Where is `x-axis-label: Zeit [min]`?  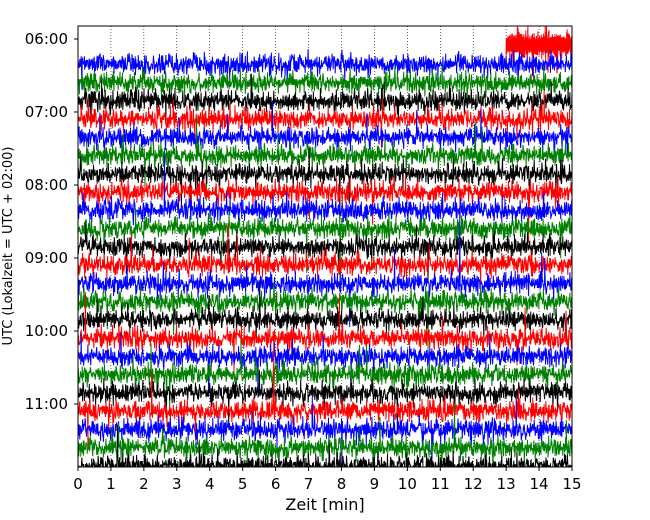 x-axis-label: Zeit [min] is located at coordinates (324, 504).